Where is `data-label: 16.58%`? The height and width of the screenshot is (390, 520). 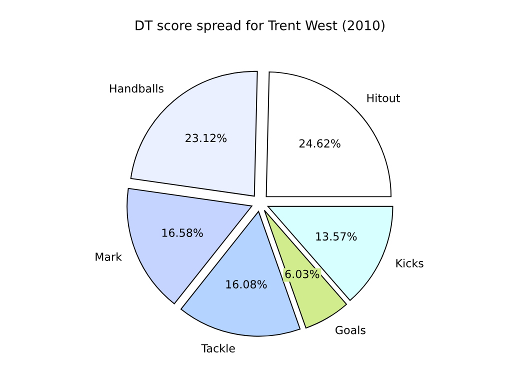
data-label: 16.58% is located at coordinates (182, 232).